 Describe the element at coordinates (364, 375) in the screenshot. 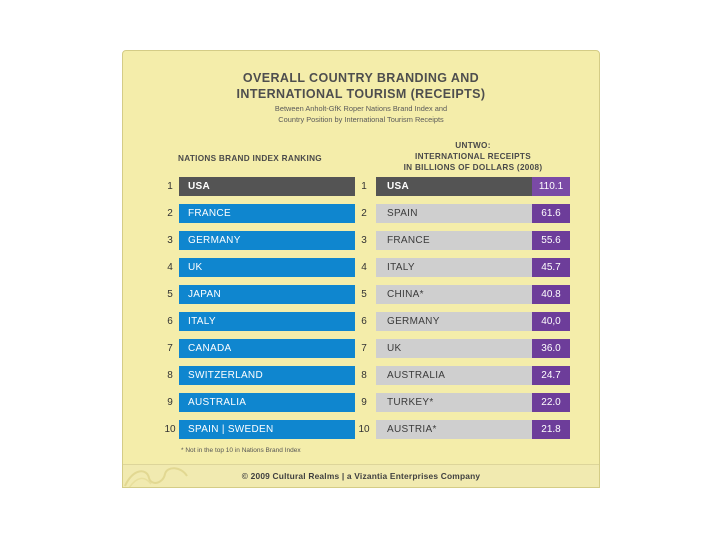

I see `right-rank-number: 8` at that location.